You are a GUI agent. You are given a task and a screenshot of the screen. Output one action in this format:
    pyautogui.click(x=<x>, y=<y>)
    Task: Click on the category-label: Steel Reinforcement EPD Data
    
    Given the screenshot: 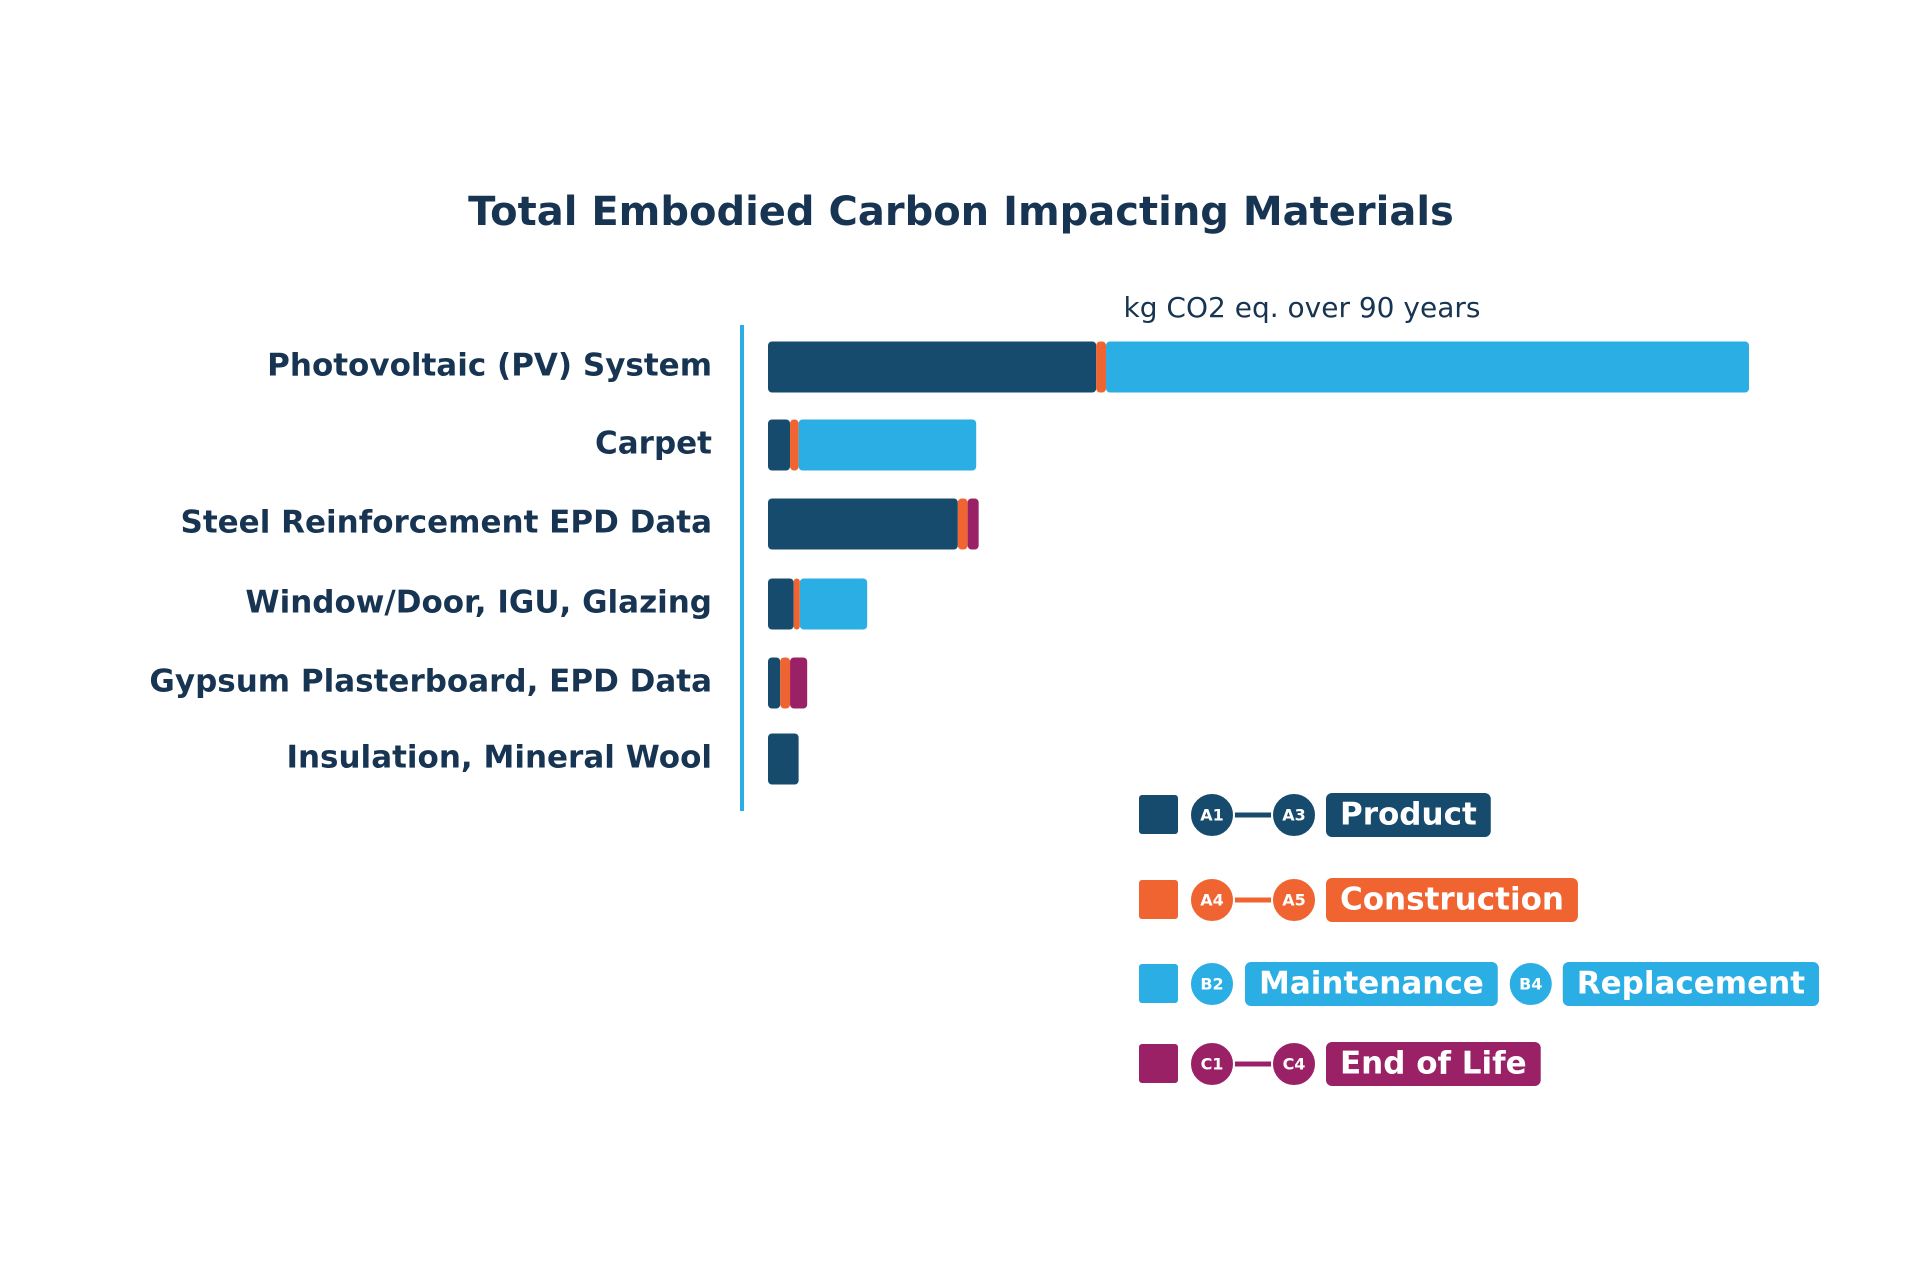 What is the action you would take?
    pyautogui.click(x=447, y=523)
    